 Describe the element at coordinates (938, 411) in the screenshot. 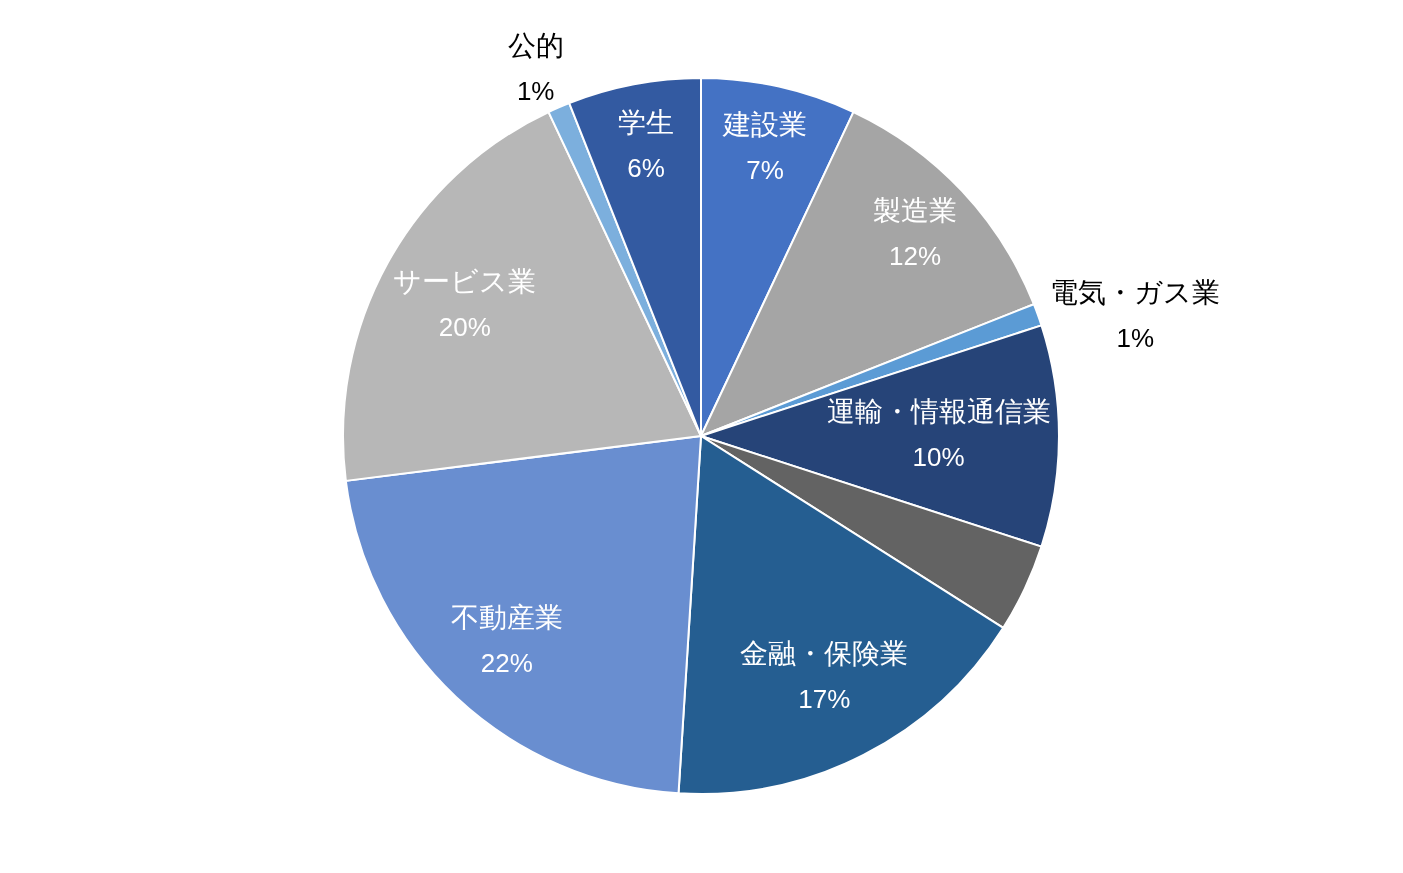

I see `slice-label: 運輸・情報通信業` at that location.